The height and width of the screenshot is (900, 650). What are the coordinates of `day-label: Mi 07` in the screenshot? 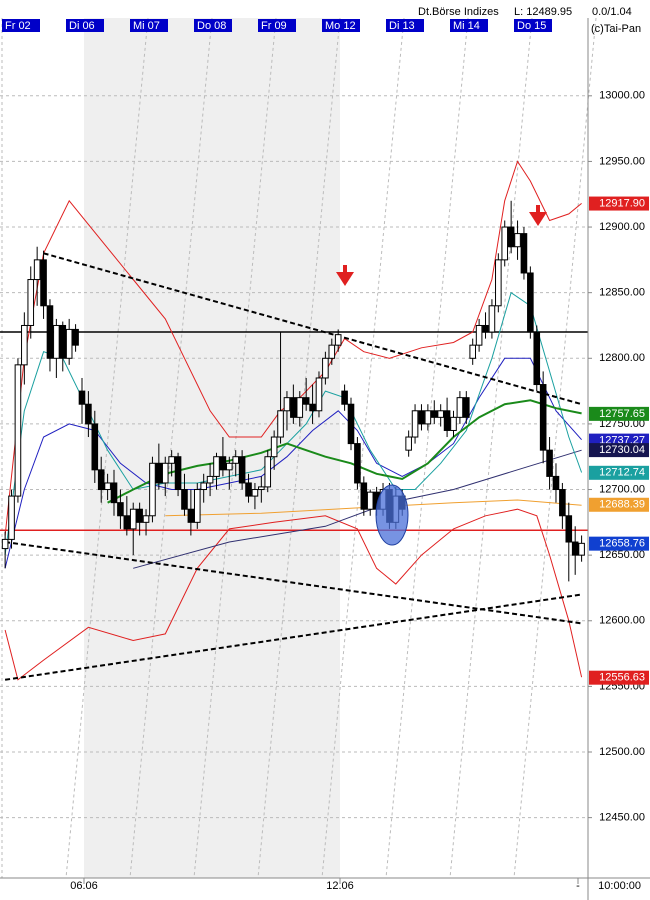 It's located at (146, 26).